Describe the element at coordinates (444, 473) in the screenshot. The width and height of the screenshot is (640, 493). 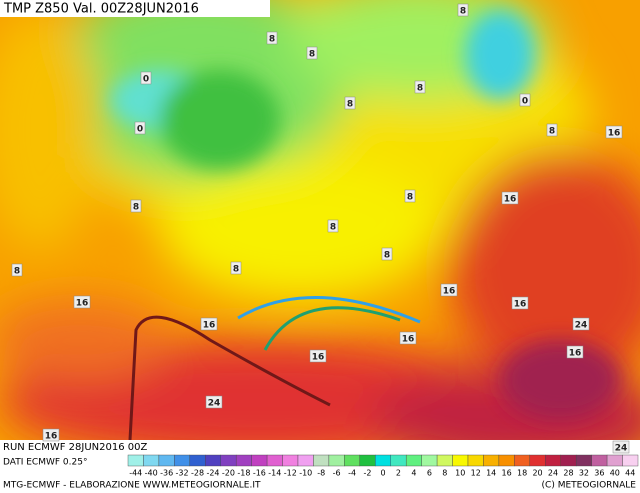
I see `scale-label: 8` at that location.